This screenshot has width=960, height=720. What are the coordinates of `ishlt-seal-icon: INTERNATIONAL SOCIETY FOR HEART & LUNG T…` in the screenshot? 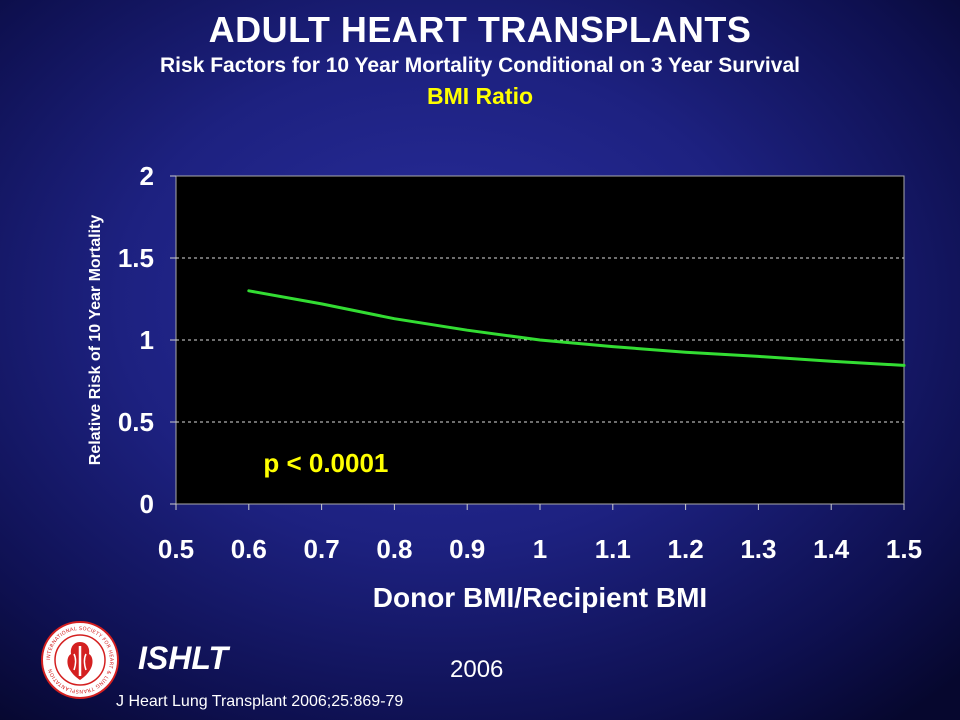 It's located at (80, 660).